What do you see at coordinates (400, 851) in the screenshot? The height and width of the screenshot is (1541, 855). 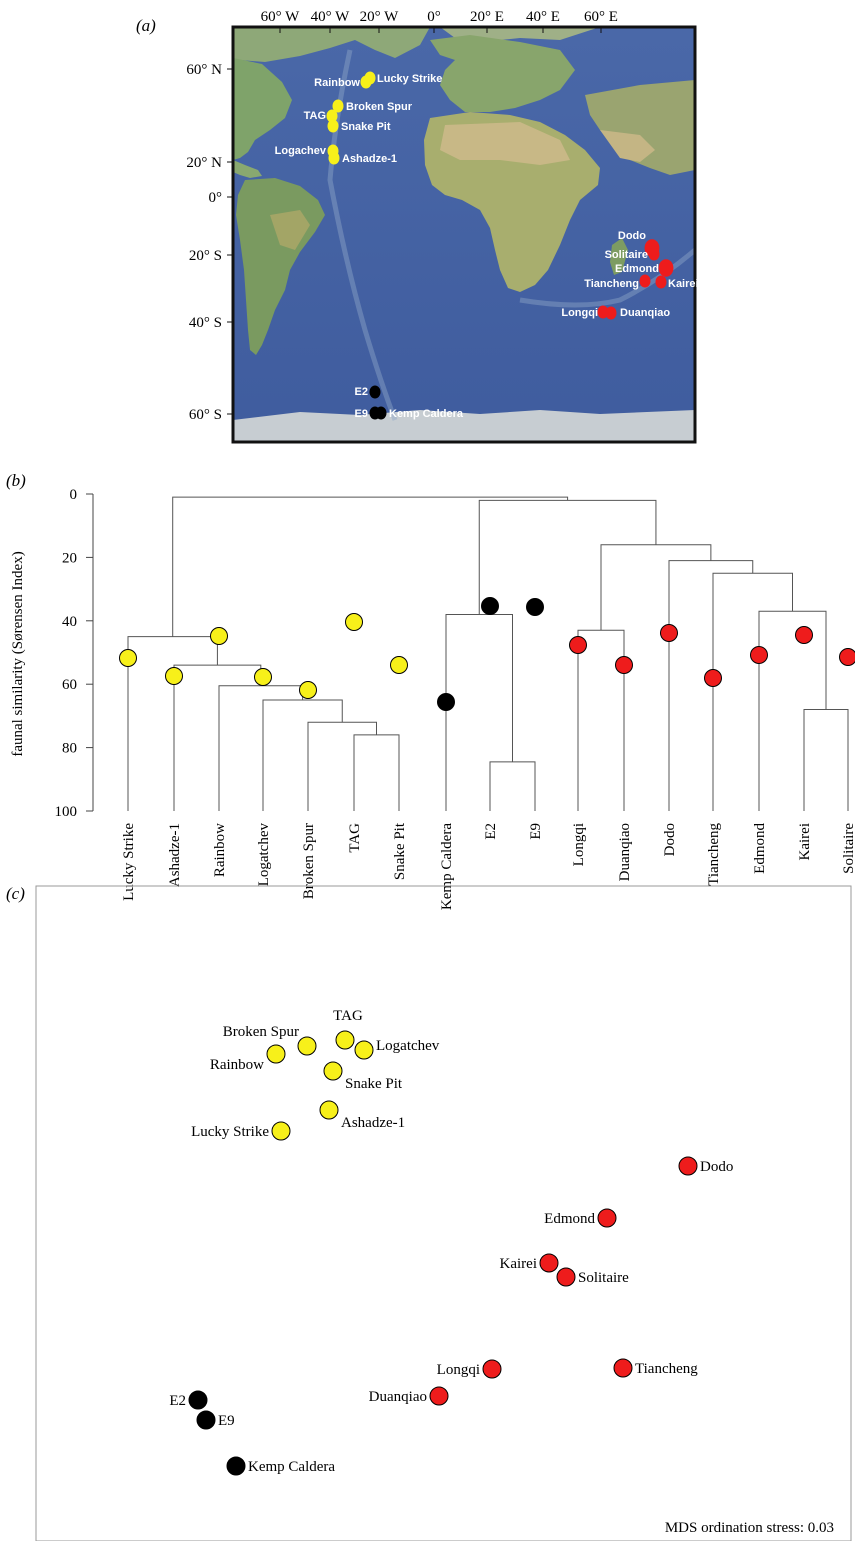 I see `dendrogram-leaf-label-snake-pit: Snake Pit` at bounding box center [400, 851].